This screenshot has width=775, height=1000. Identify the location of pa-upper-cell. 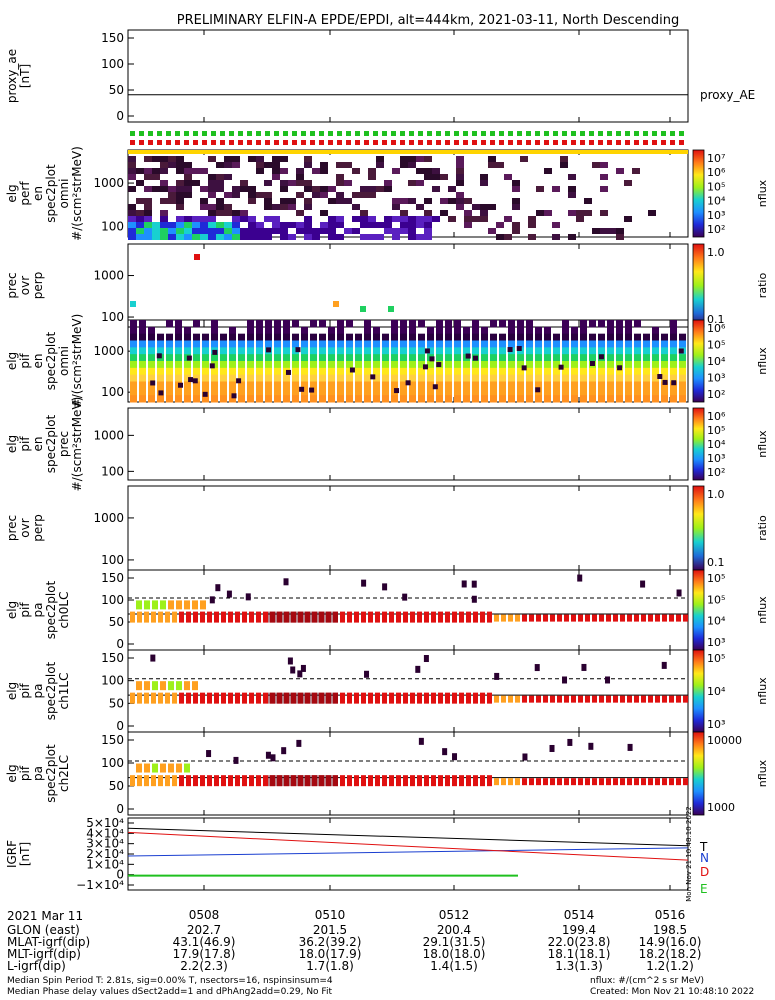
(155, 686).